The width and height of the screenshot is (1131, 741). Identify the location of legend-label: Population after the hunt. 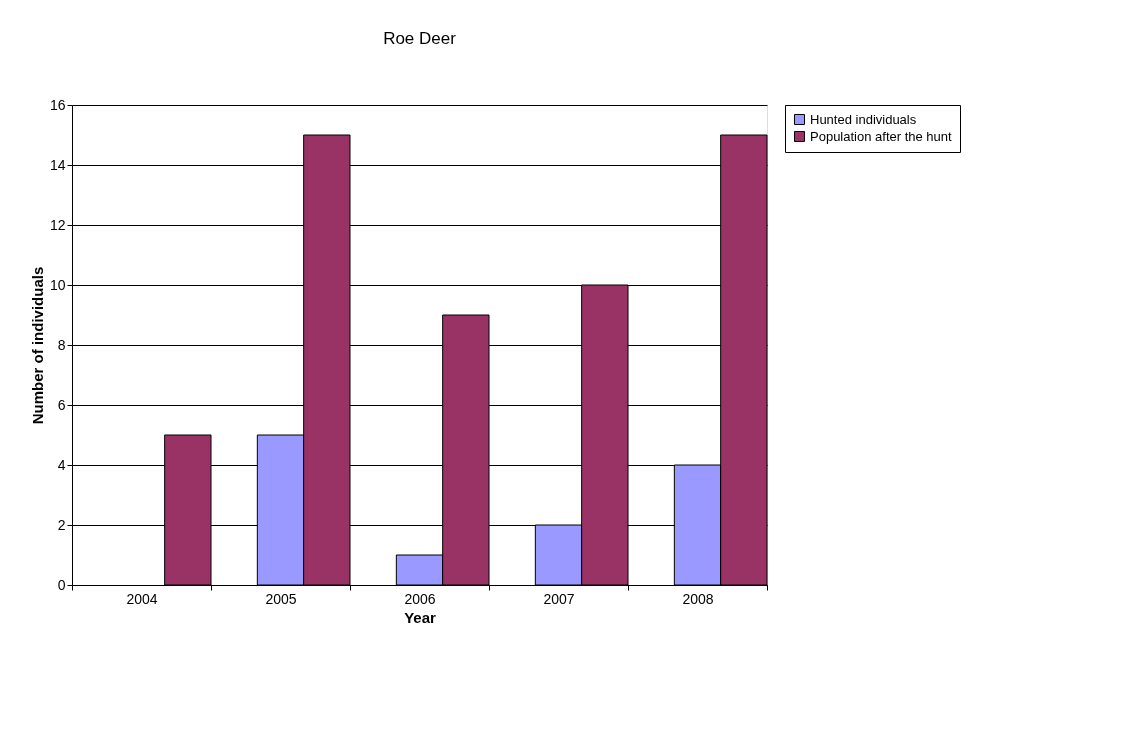
(881, 136).